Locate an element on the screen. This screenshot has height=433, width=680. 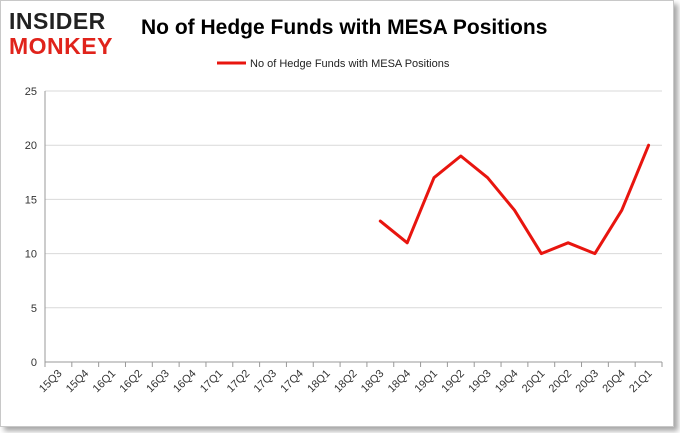
y-tick-label-5: 5 is located at coordinates (34, 309).